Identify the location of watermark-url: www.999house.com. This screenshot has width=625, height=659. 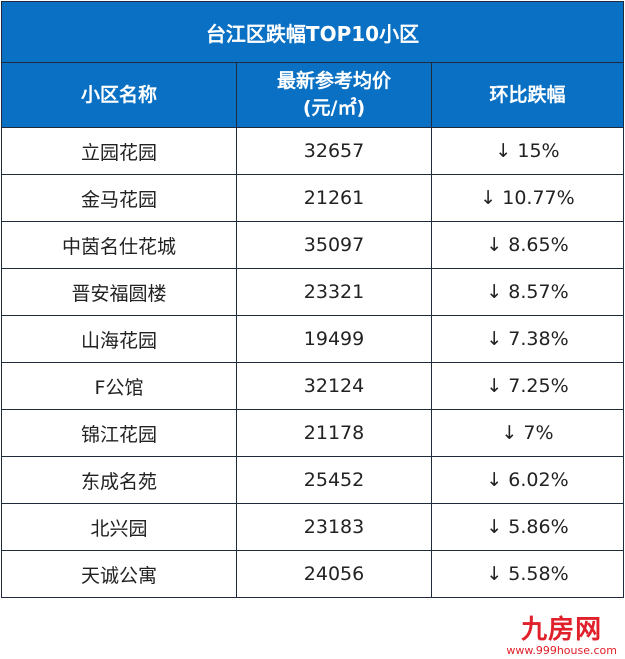
(561, 650).